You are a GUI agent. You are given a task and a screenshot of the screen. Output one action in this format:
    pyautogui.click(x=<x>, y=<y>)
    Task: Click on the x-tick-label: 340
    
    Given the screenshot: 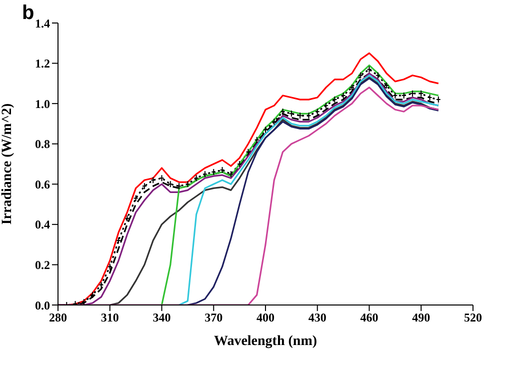 What is the action you would take?
    pyautogui.click(x=161, y=317)
    